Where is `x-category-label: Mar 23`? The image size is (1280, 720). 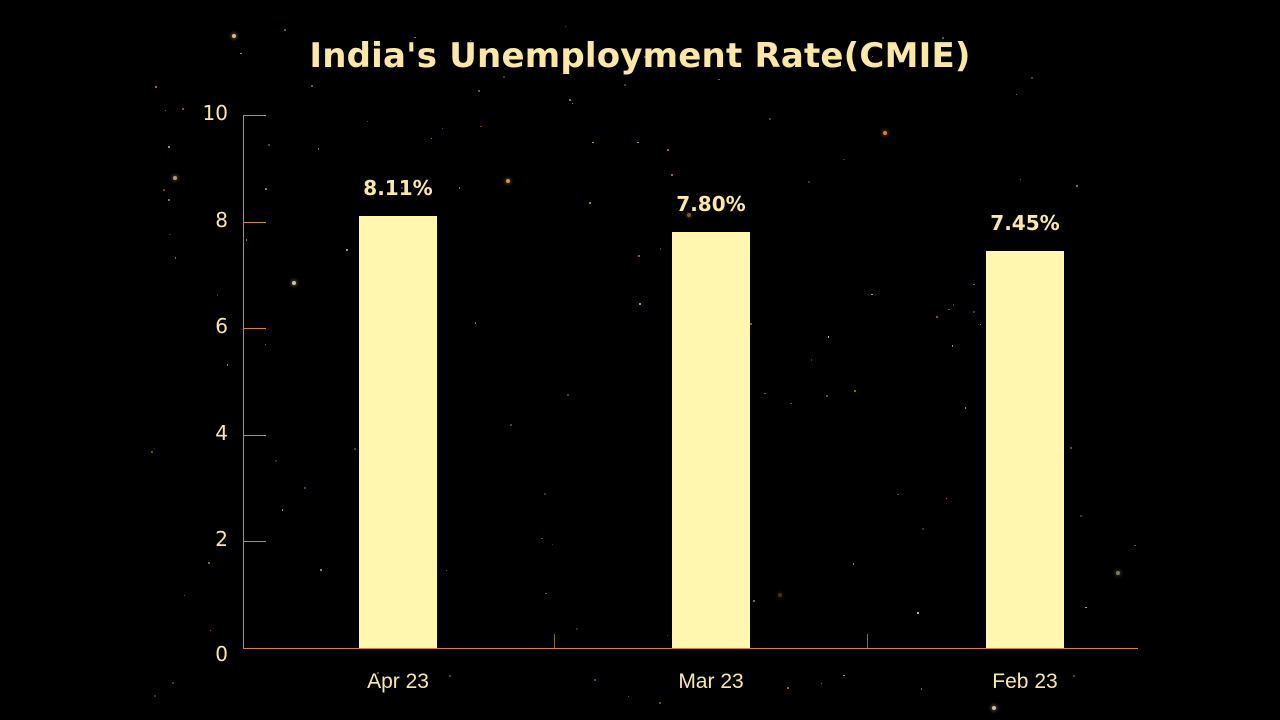
x-category-label: Mar 23 is located at coordinates (711, 681).